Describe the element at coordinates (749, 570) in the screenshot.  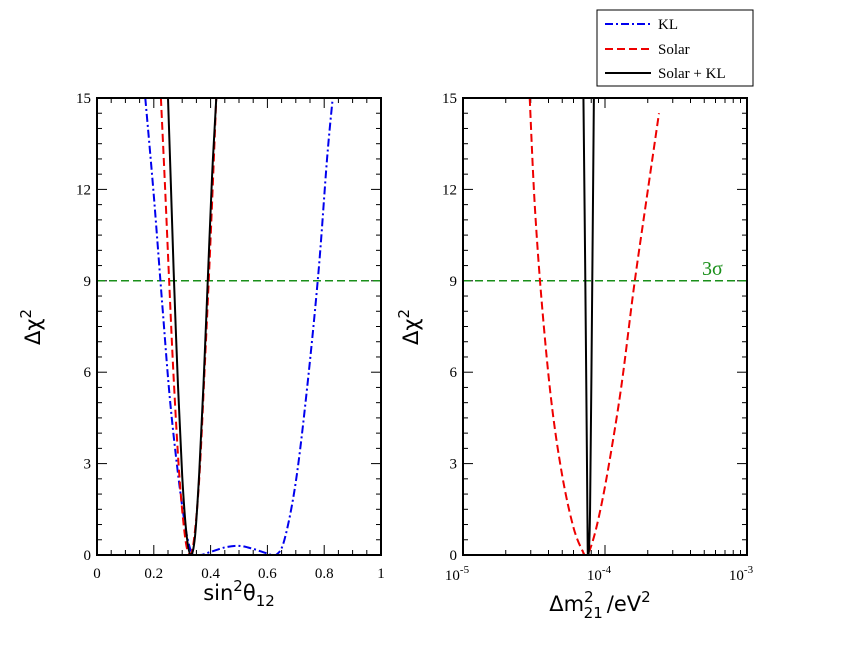
I see `x-tick-exponent-right: -3` at that location.